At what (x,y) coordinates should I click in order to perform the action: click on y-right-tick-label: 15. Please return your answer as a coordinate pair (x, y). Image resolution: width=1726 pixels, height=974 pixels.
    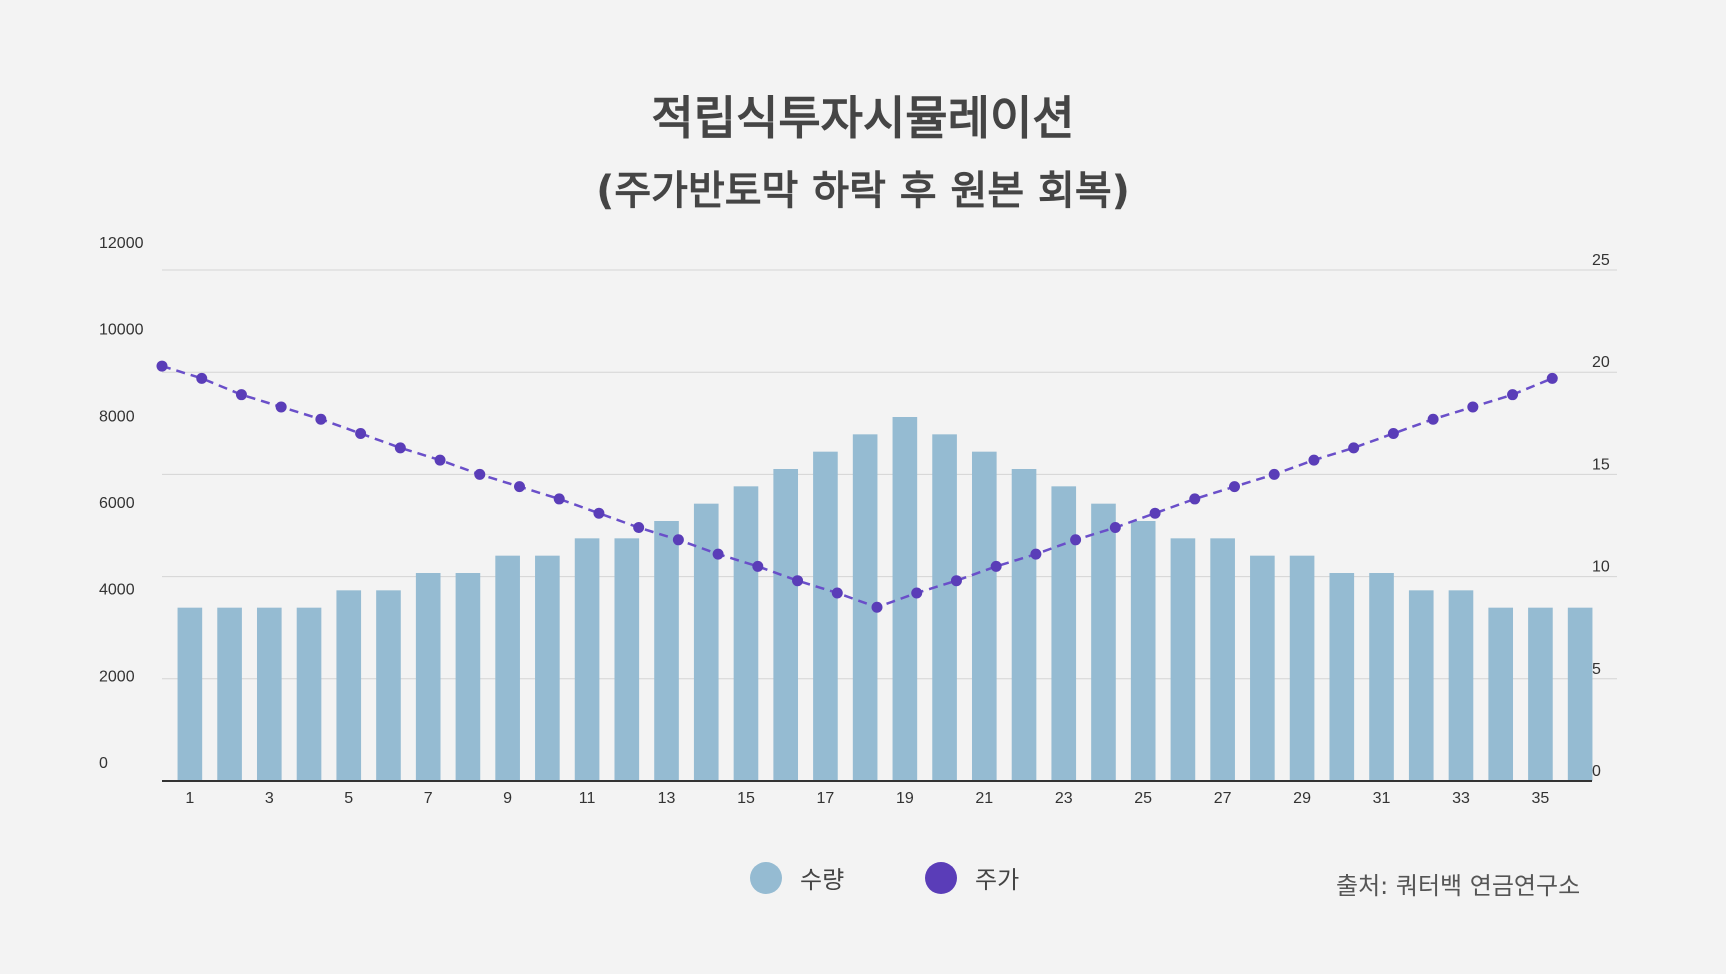
    Looking at the image, I should click on (1601, 464).